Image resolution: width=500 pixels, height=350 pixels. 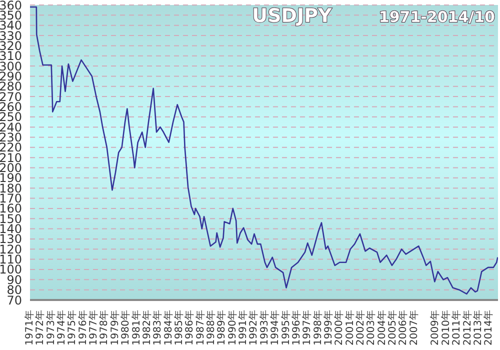 I want to click on x-tick-label: 1980年, so click(x=126, y=328).